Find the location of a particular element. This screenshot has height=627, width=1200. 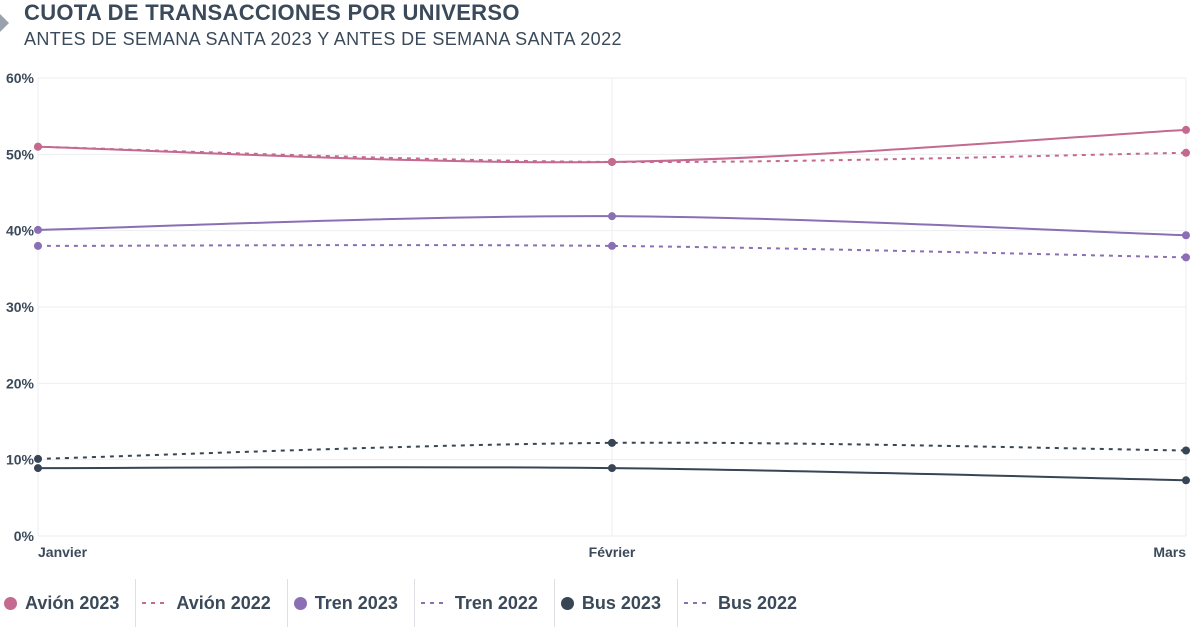

legend-item-bus-2023: Bus 2023 is located at coordinates (616, 603).